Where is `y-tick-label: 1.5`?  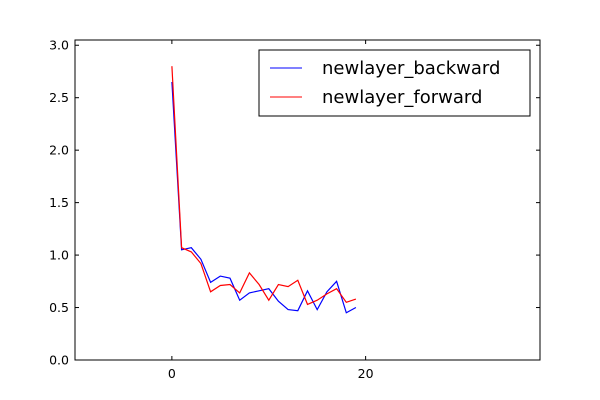
y-tick-label: 1.5 is located at coordinates (59, 202).